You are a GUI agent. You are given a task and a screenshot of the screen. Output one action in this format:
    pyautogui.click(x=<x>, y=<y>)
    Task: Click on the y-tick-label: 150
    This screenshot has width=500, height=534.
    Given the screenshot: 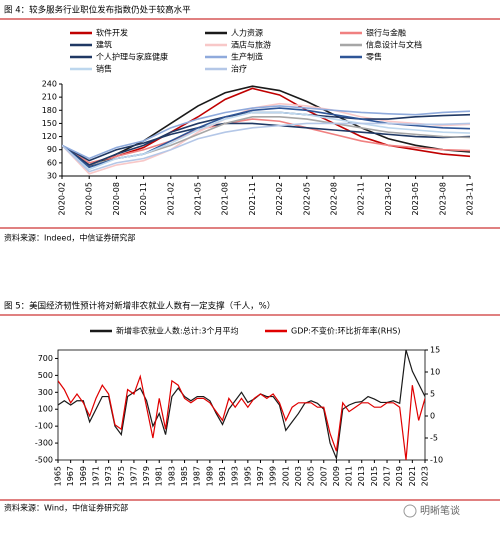 What is the action you would take?
    pyautogui.click(x=49, y=123)
    